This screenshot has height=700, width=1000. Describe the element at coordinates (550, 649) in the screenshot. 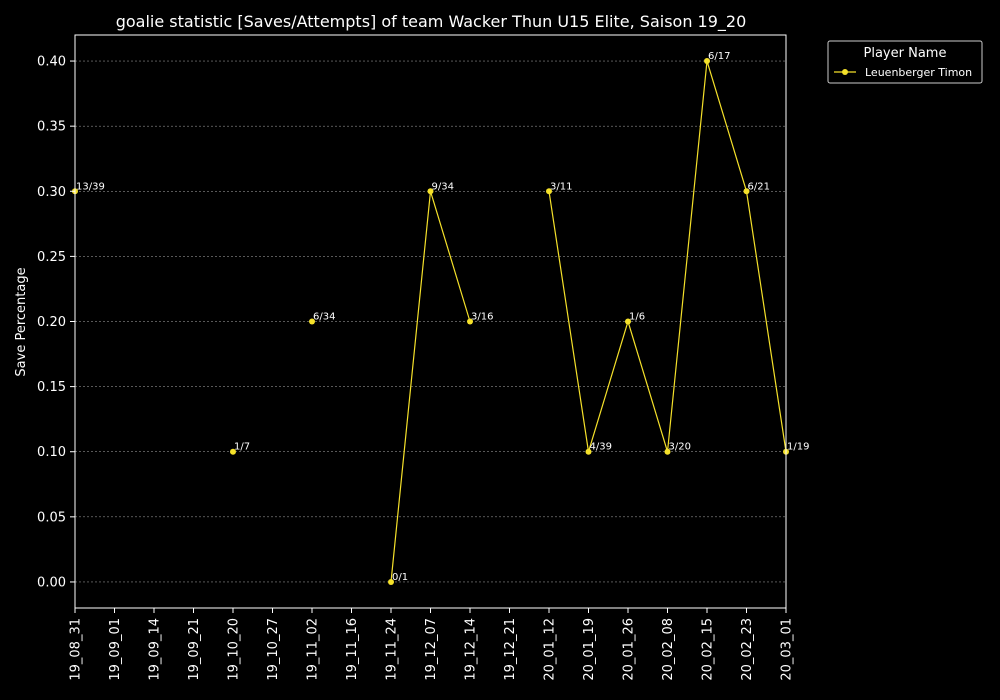

I see `x-tick-label: 20_01_12` at that location.